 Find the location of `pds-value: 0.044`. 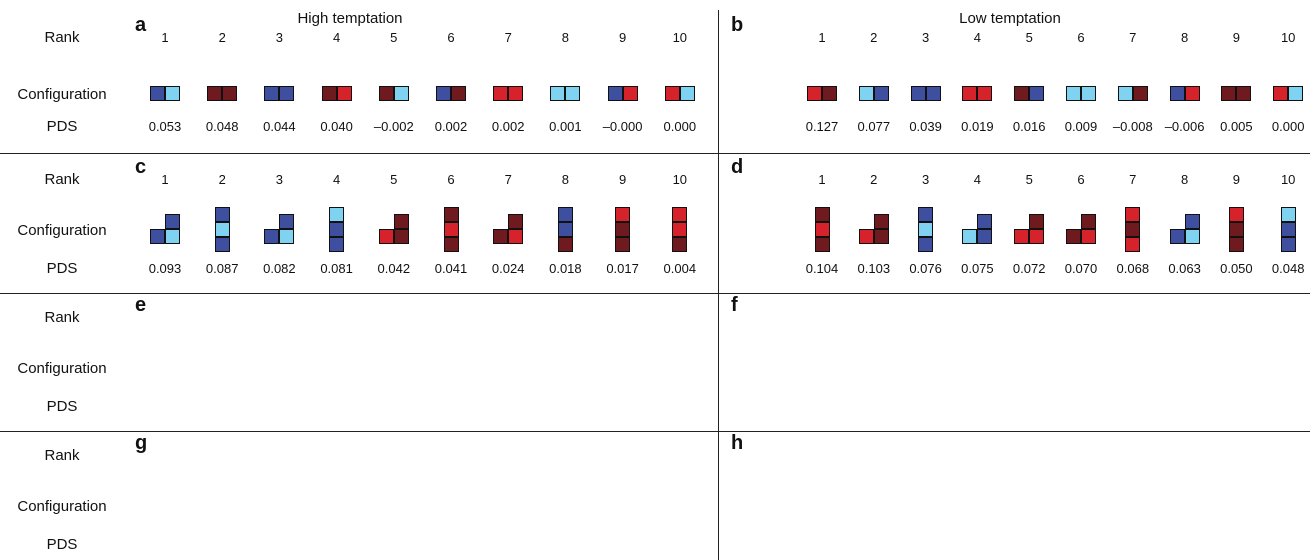

pds-value: 0.044 is located at coordinates (279, 126).